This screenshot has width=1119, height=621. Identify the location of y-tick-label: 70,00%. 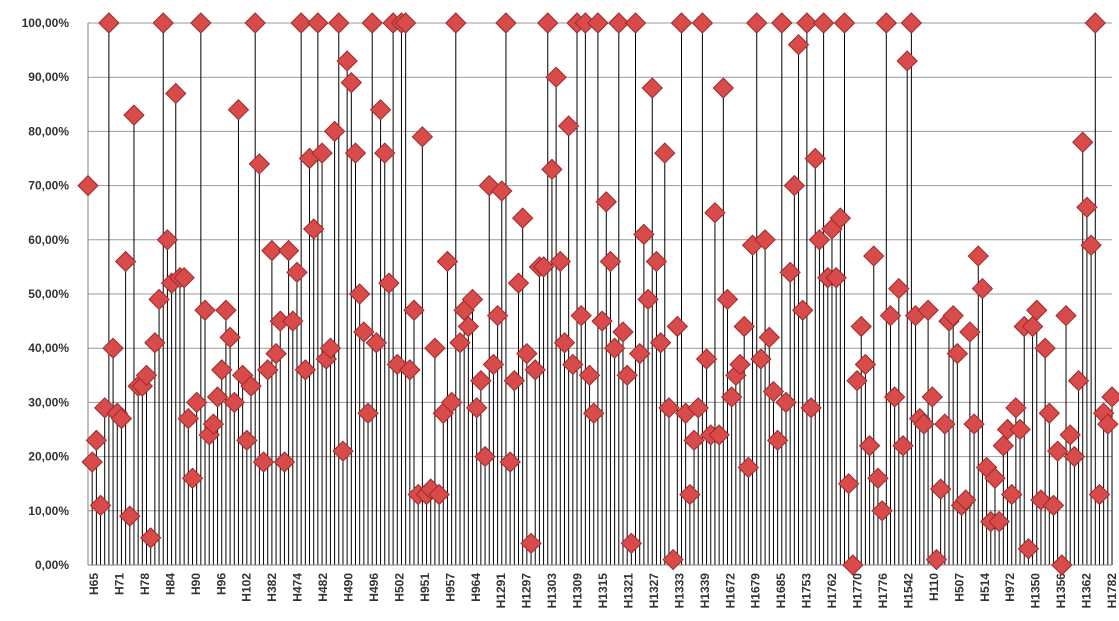
(48, 186).